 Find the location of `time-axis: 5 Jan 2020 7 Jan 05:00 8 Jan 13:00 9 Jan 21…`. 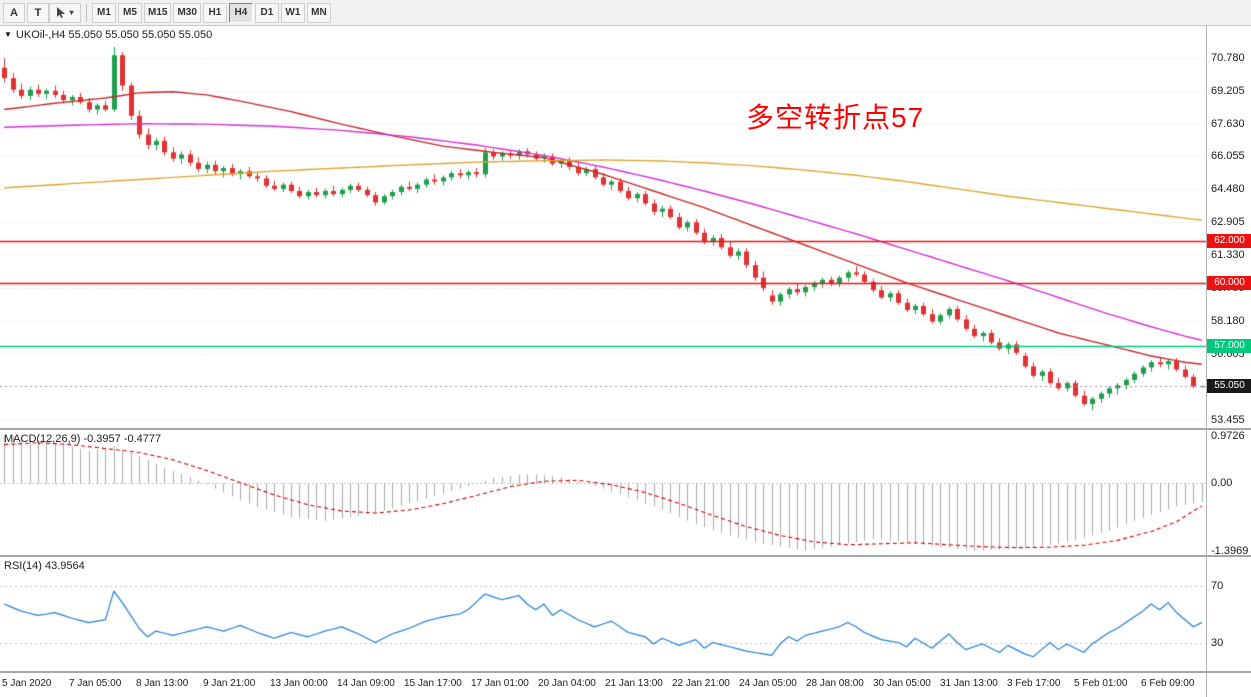

time-axis: 5 Jan 2020 7 Jan 05:00 8 Jan 13:00 9 Jan 21… is located at coordinates (625, 685).